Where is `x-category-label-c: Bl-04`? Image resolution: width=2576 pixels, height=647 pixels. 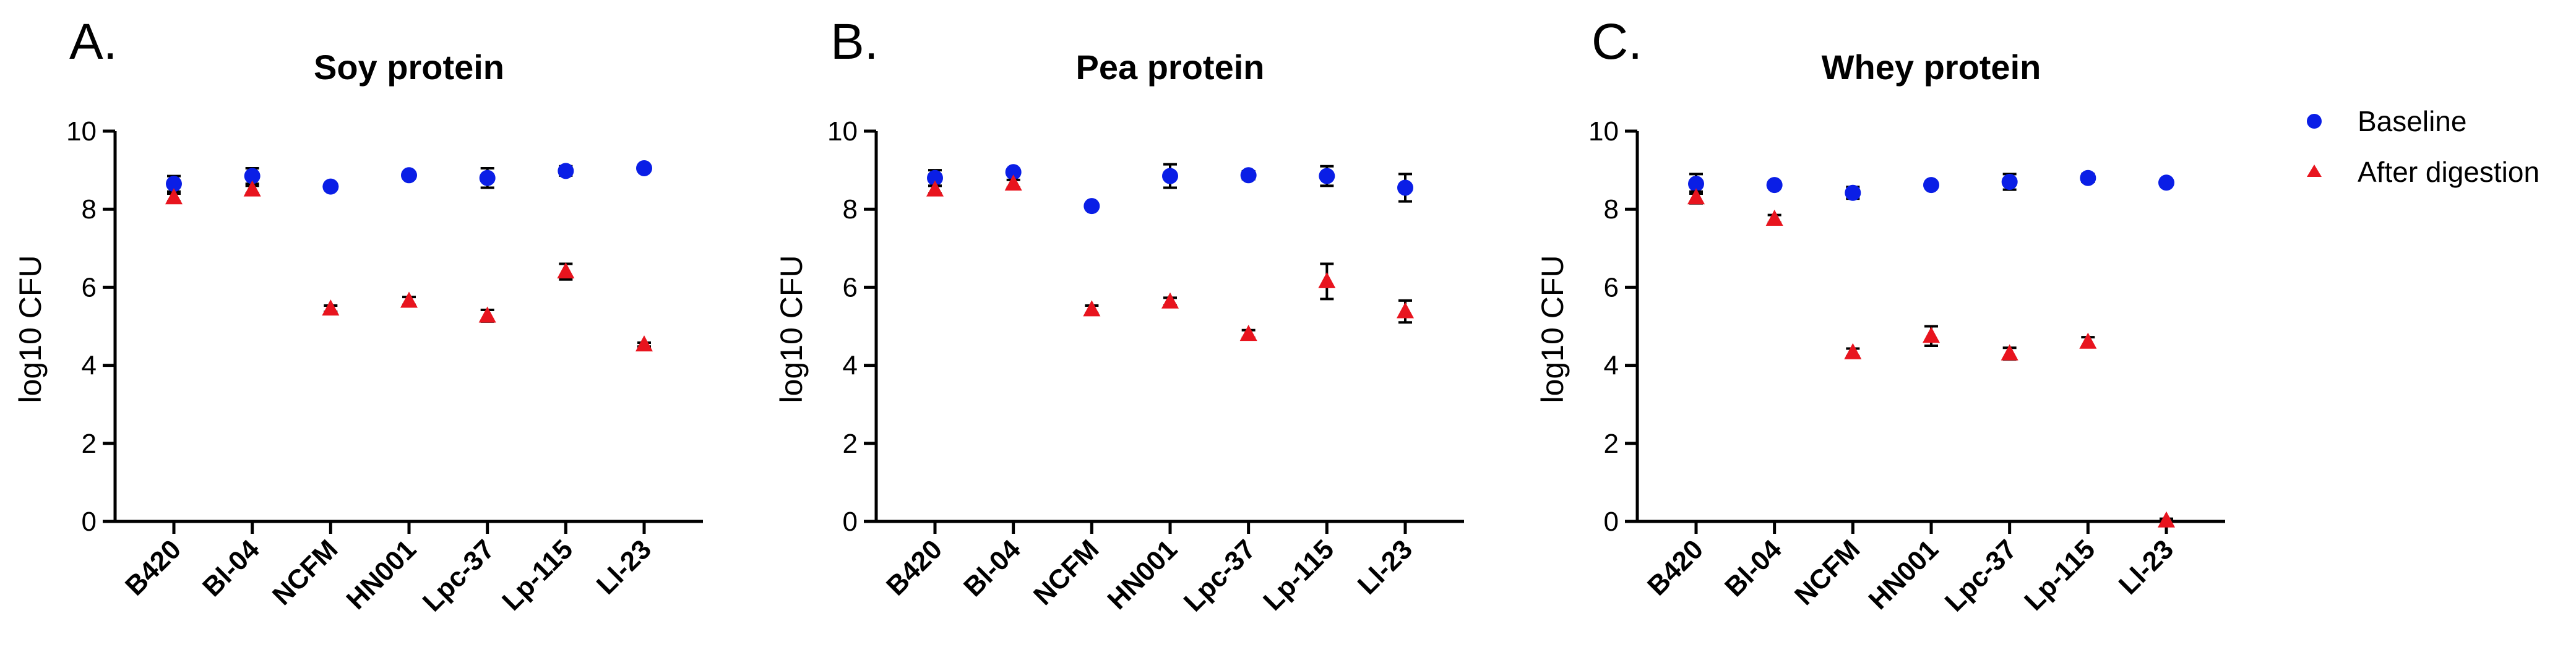 x-category-label-c: Bl-04 is located at coordinates (1753, 568).